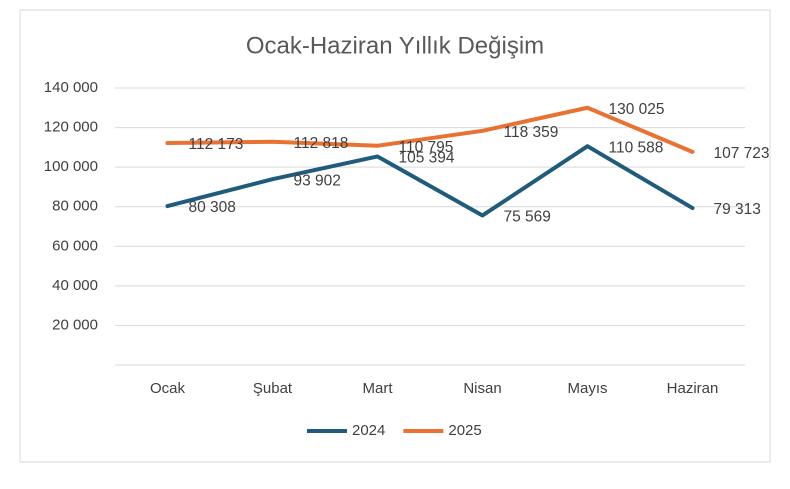 The height and width of the screenshot is (489, 790). What do you see at coordinates (464, 430) in the screenshot?
I see `legend-label: 2025` at bounding box center [464, 430].